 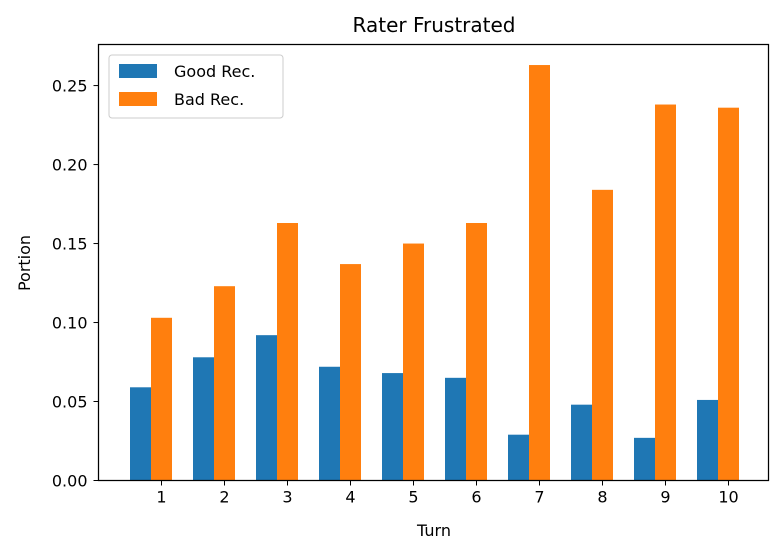 What do you see at coordinates (433, 530) in the screenshot?
I see `x-axis-label: Turn` at bounding box center [433, 530].